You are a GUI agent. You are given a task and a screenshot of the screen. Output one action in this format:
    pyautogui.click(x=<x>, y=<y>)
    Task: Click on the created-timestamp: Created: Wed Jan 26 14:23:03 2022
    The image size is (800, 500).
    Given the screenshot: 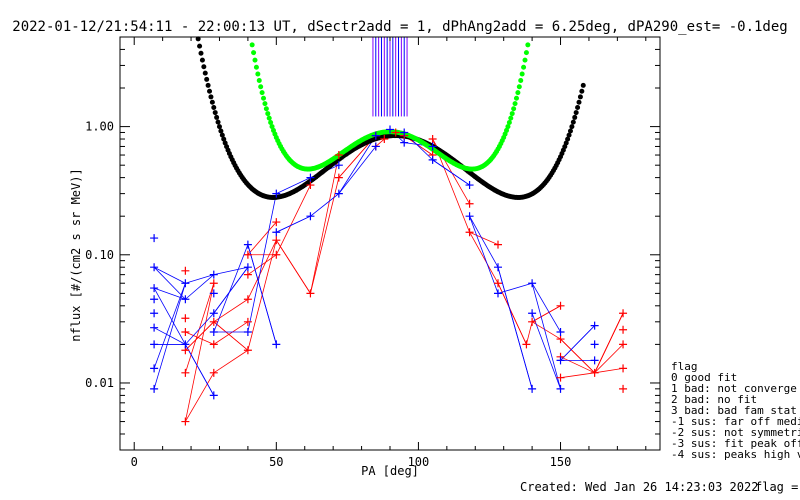 What is the action you would take?
    pyautogui.click(x=639, y=487)
    